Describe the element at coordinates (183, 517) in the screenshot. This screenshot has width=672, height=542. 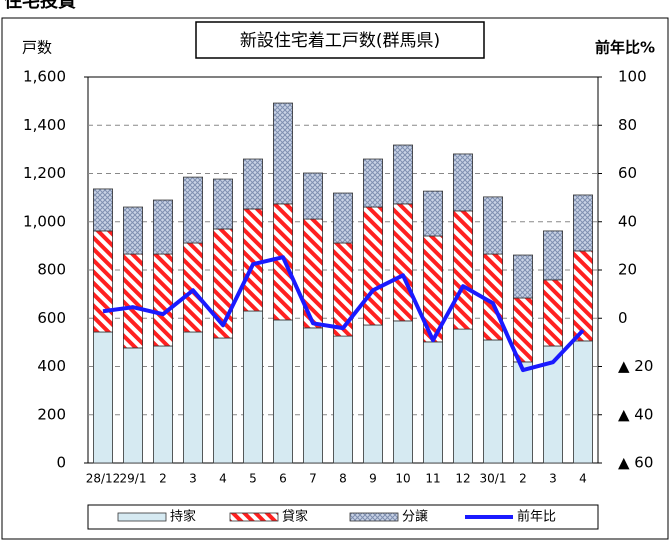
I see `legend-label: 持家` at that location.